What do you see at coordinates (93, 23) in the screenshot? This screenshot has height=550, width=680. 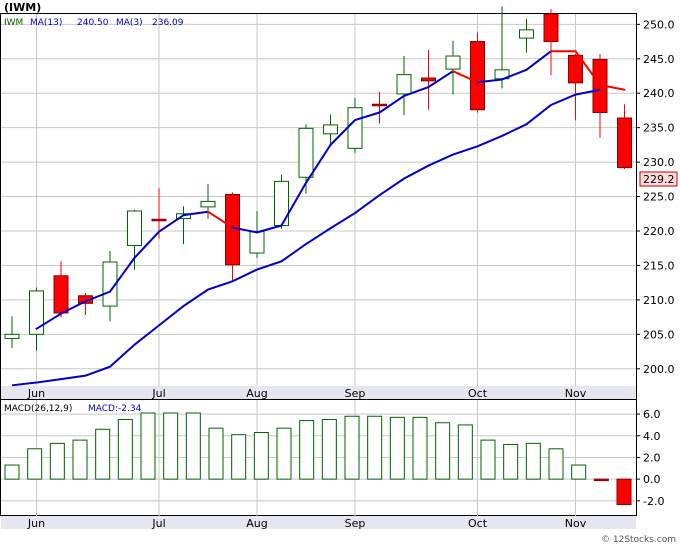 I see `price-legend-ma13-value: 240.50` at bounding box center [93, 23].